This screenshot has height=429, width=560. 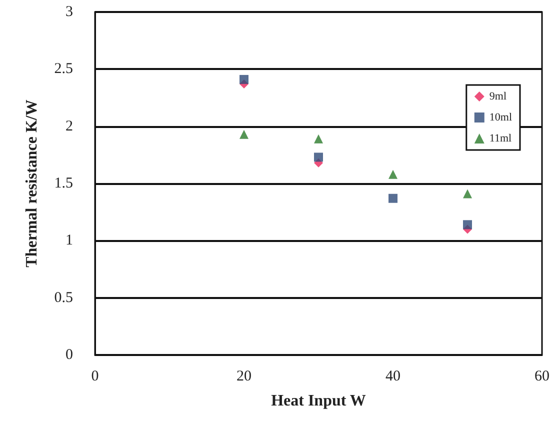 I want to click on x-tick-label: 20, so click(x=244, y=376).